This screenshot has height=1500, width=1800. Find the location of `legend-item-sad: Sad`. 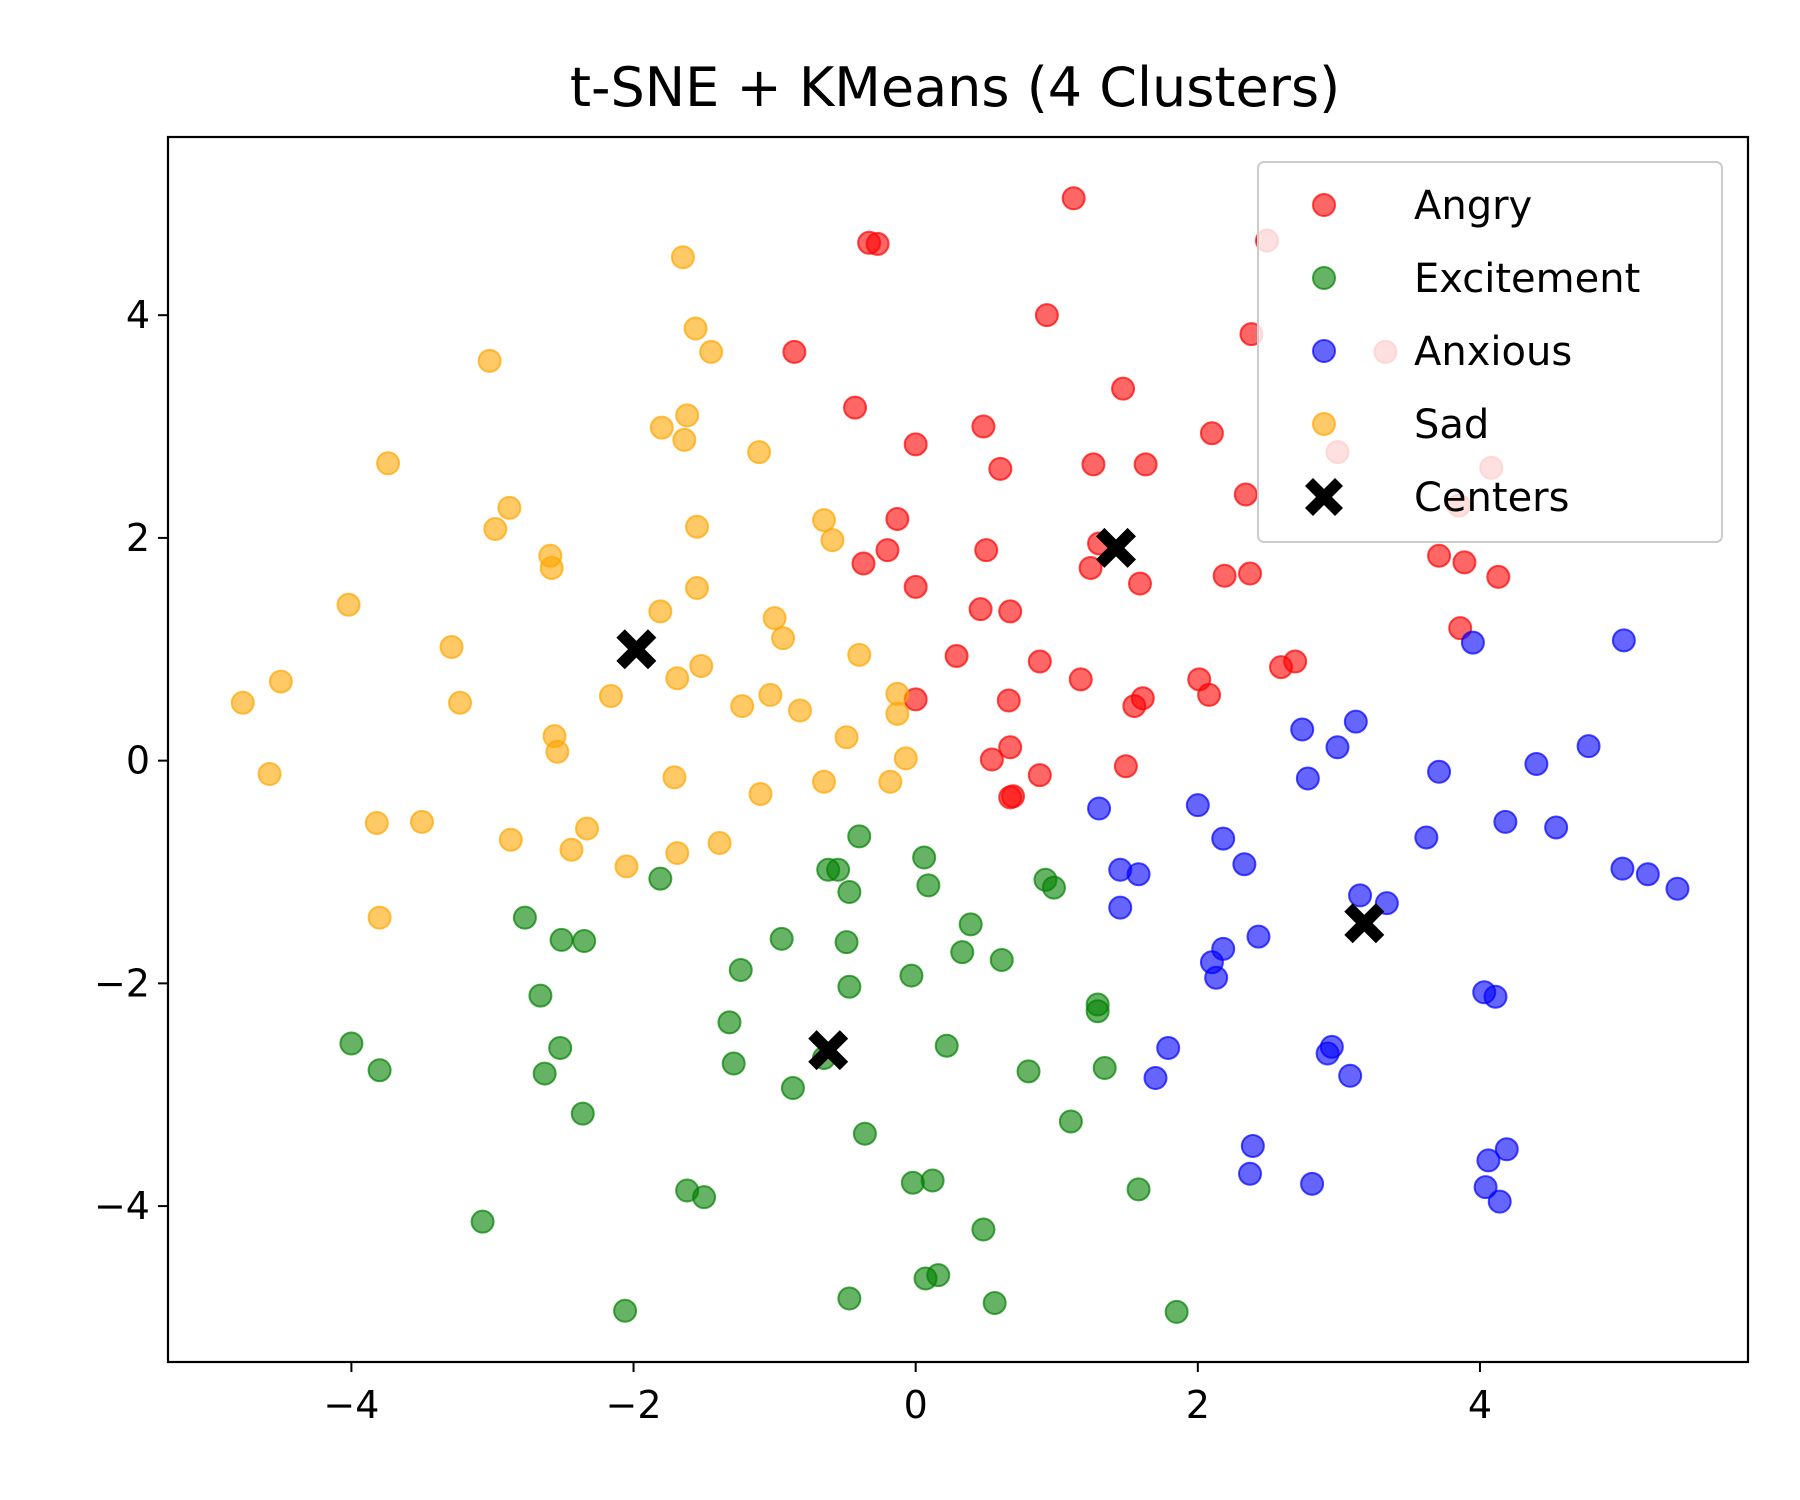

legend-item-sad: Sad is located at coordinates (1400, 425).